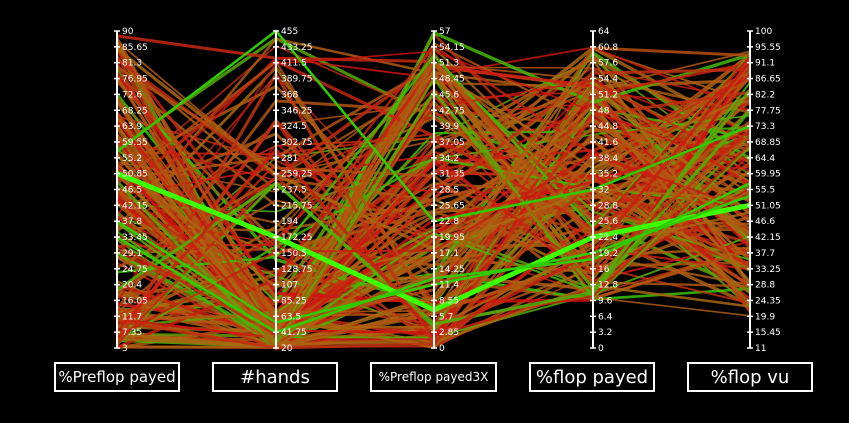 The height and width of the screenshot is (423, 849). What do you see at coordinates (294, 127) in the screenshot?
I see `tick-label: 324.5` at bounding box center [294, 127].